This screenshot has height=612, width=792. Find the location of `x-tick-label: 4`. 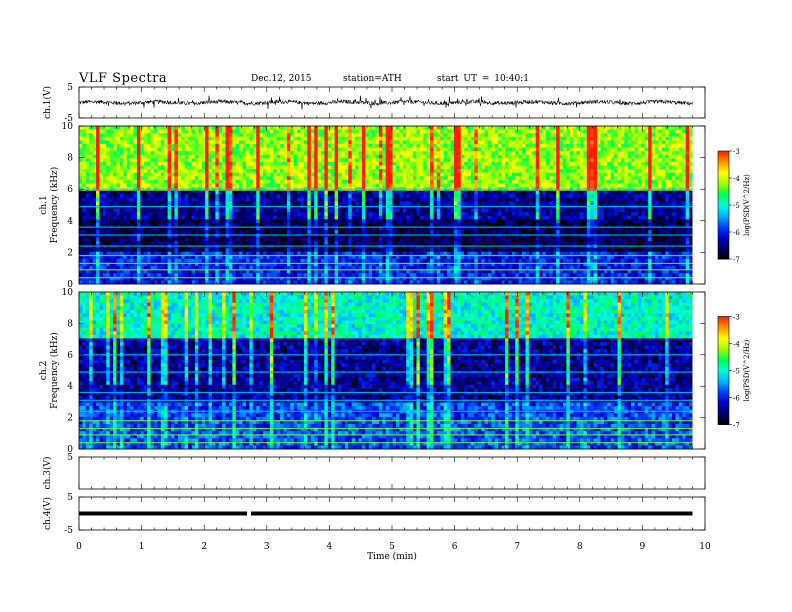

x-tick-label: 4 is located at coordinates (330, 547).